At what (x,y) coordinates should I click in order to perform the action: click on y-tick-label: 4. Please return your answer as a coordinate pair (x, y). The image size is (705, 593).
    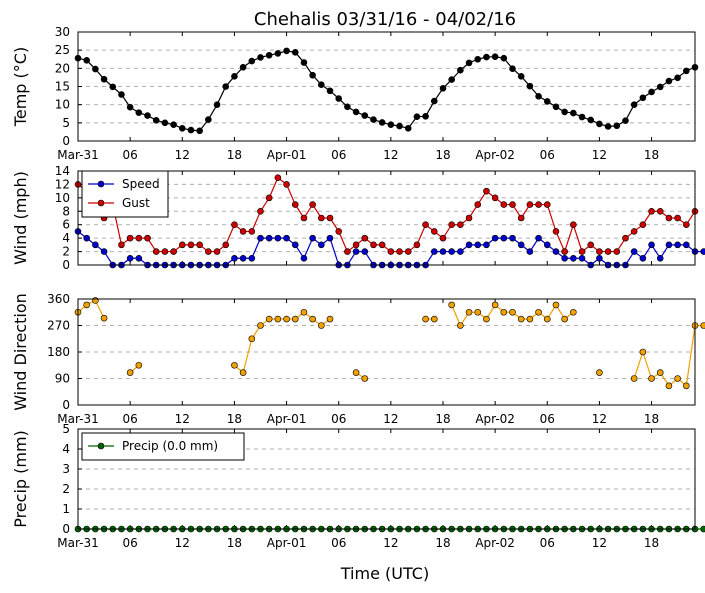
    Looking at the image, I should click on (66, 238).